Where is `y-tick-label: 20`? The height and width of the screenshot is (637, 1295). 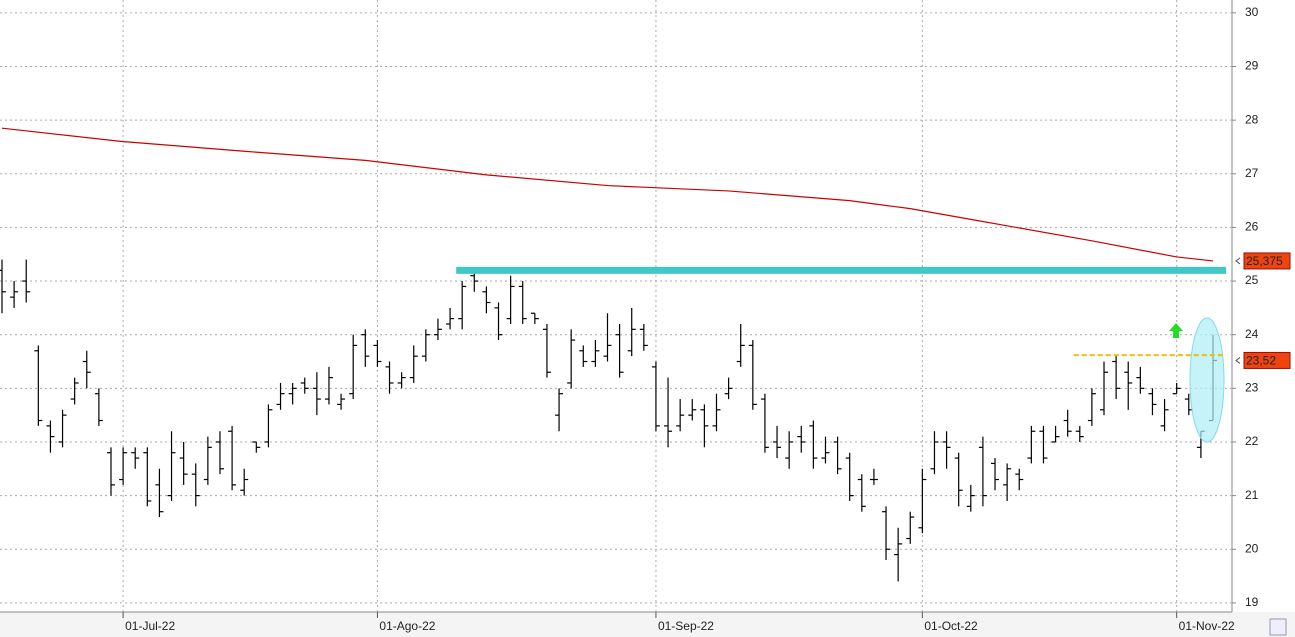 y-tick-label: 20 is located at coordinates (1252, 548).